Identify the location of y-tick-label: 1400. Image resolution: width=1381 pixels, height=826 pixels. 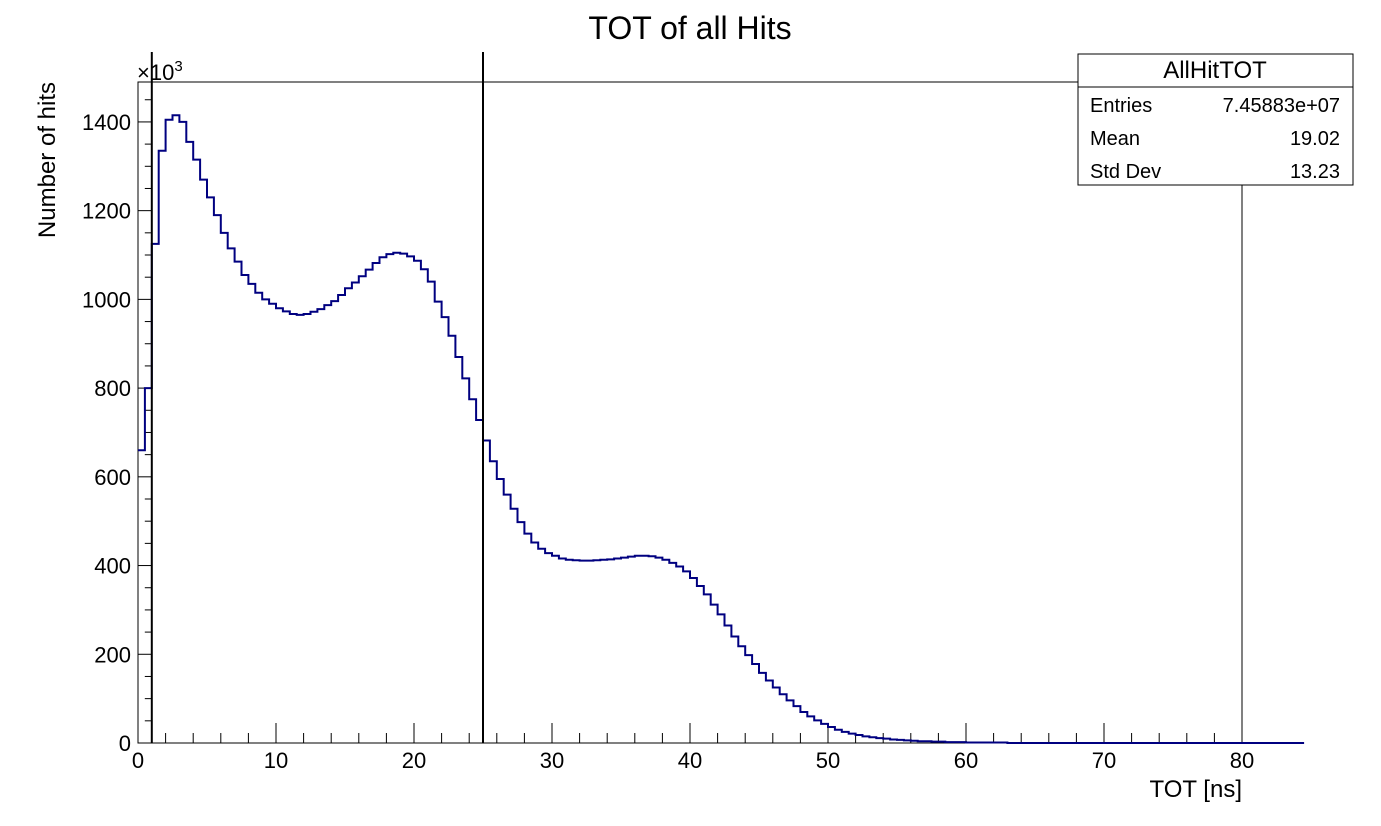
(106, 122).